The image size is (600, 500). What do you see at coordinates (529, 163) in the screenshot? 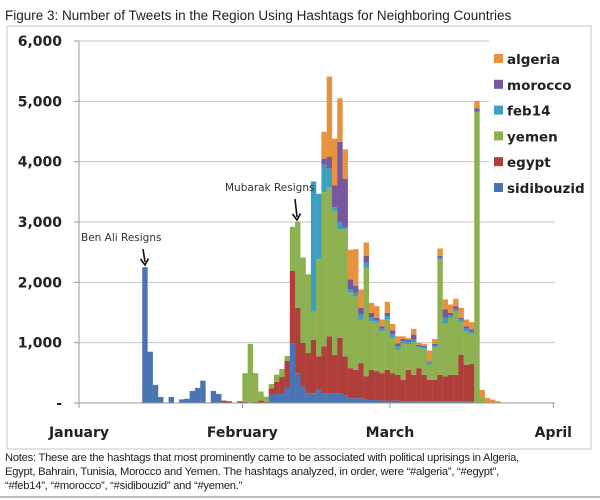
I see `legend-label-egypt: egypt` at bounding box center [529, 163].